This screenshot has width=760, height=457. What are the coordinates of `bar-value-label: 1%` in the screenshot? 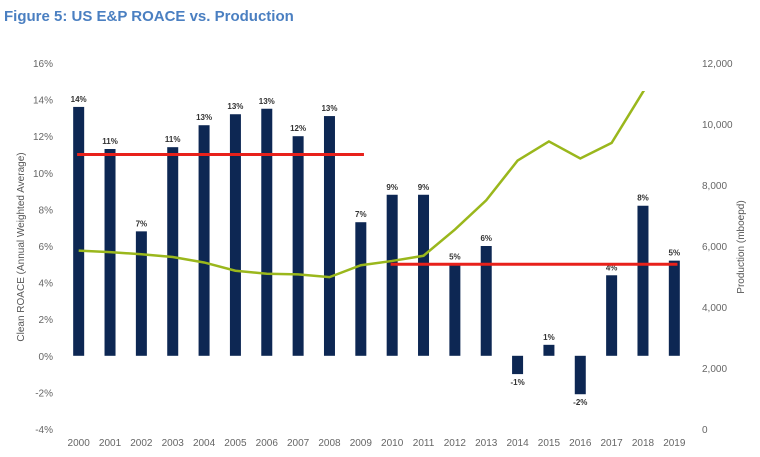 It's located at (549, 337).